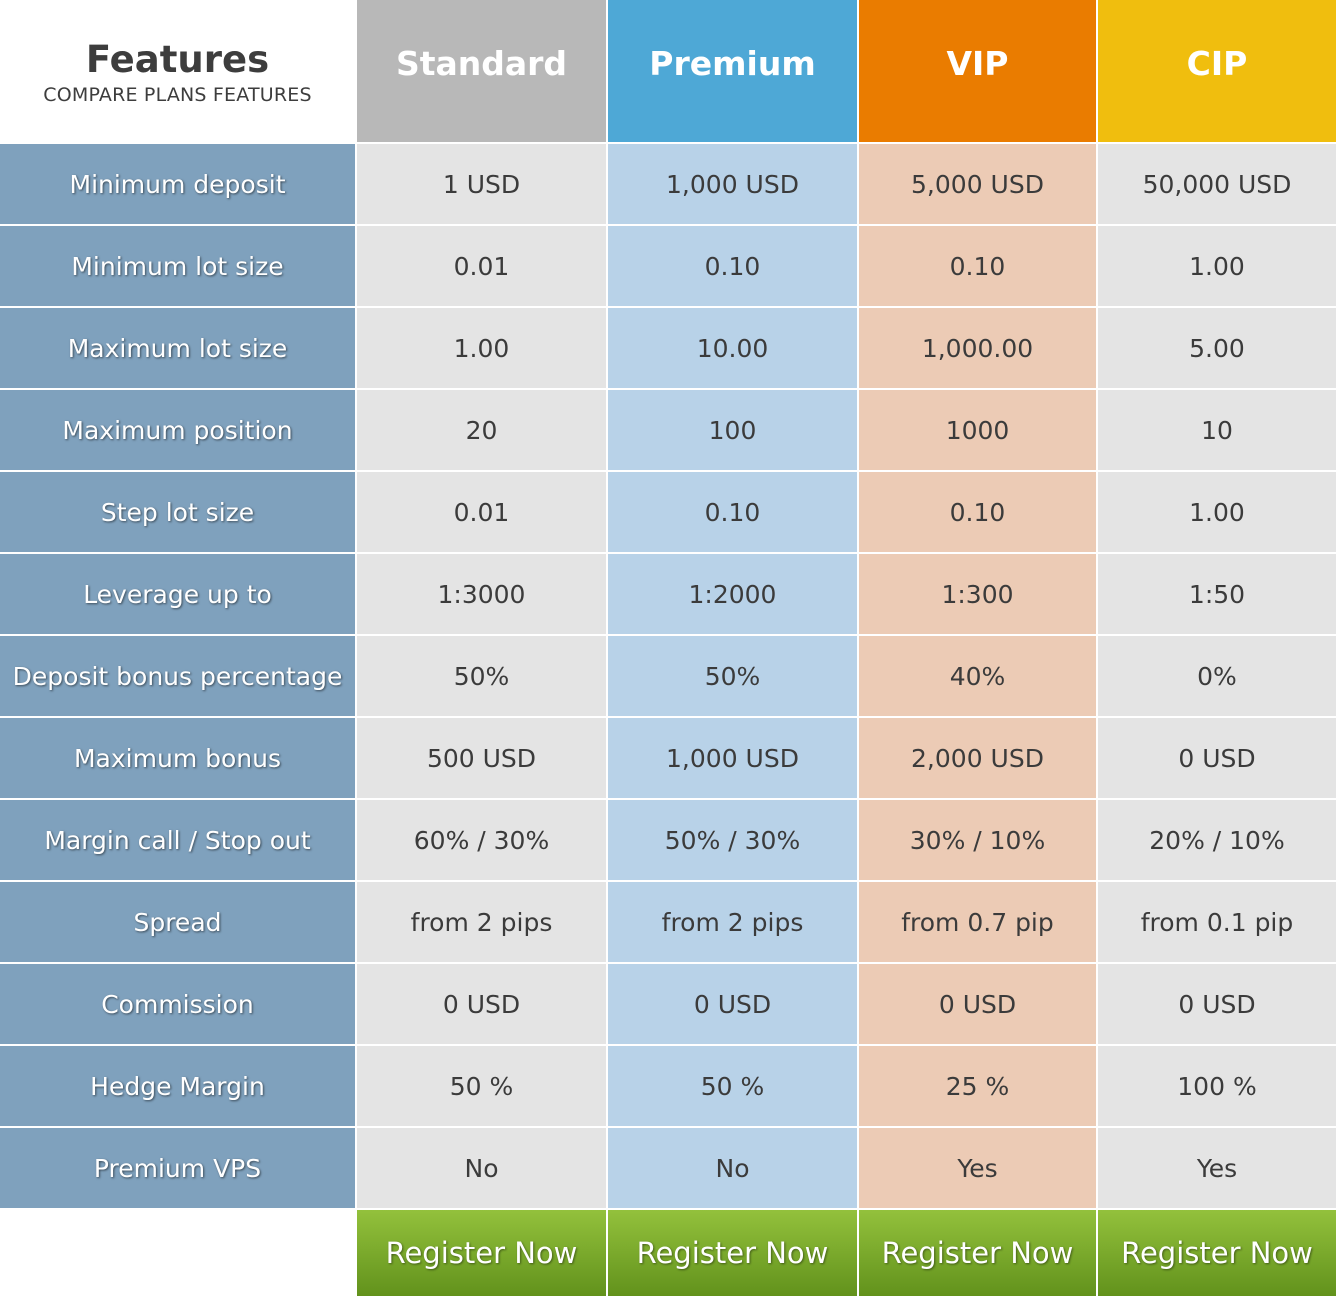 The width and height of the screenshot is (1336, 1296). What do you see at coordinates (731, 1085) in the screenshot?
I see `value-cell-premium: 50 %` at bounding box center [731, 1085].